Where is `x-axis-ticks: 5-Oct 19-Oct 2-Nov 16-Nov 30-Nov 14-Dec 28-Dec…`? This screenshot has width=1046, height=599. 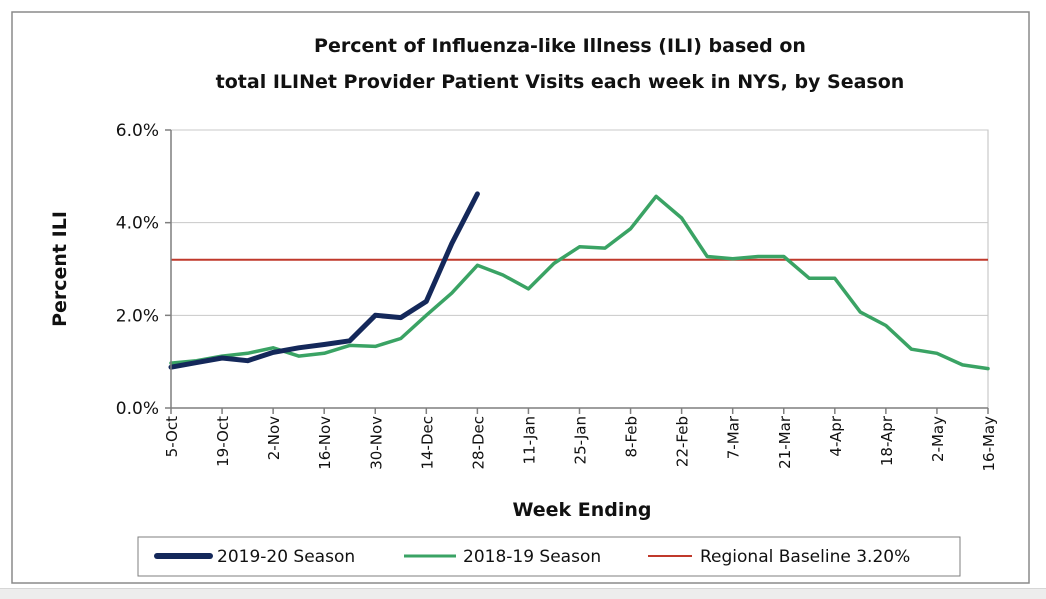 x-axis-ticks: 5-Oct 19-Oct 2-Nov 16-Nov 30-Nov 14-Dec 28-Dec… is located at coordinates (580, 440).